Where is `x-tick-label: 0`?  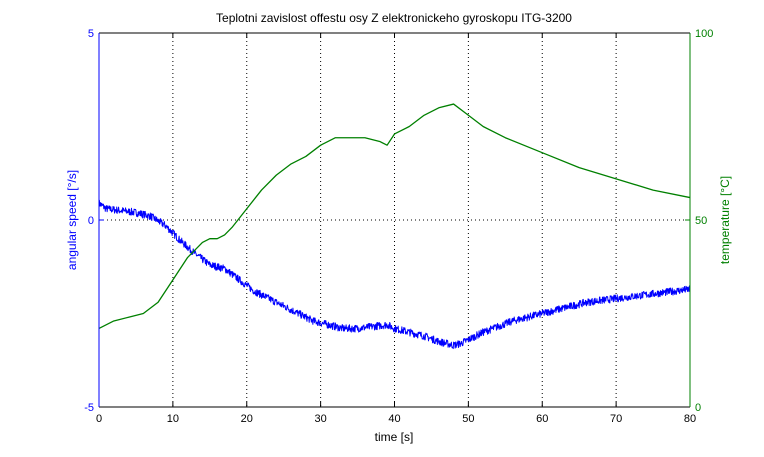 x-tick-label: 0 is located at coordinates (99, 419).